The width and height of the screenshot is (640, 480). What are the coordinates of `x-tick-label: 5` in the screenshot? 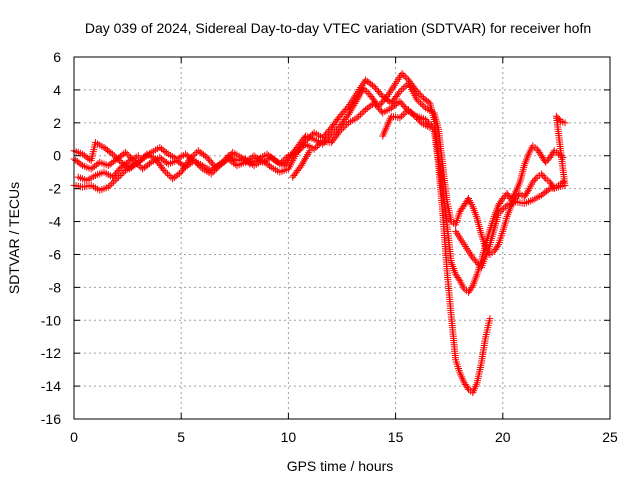 It's located at (181, 437).